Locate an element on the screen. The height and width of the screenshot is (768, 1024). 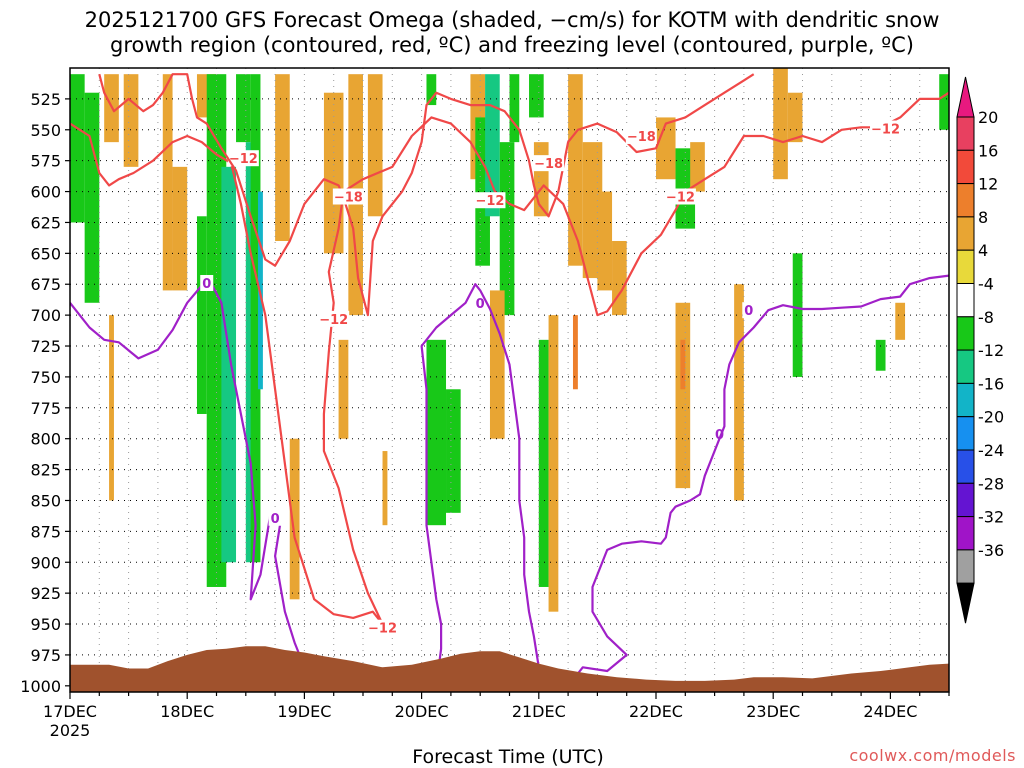
y-tick-label: 550 is located at coordinates (45, 130).